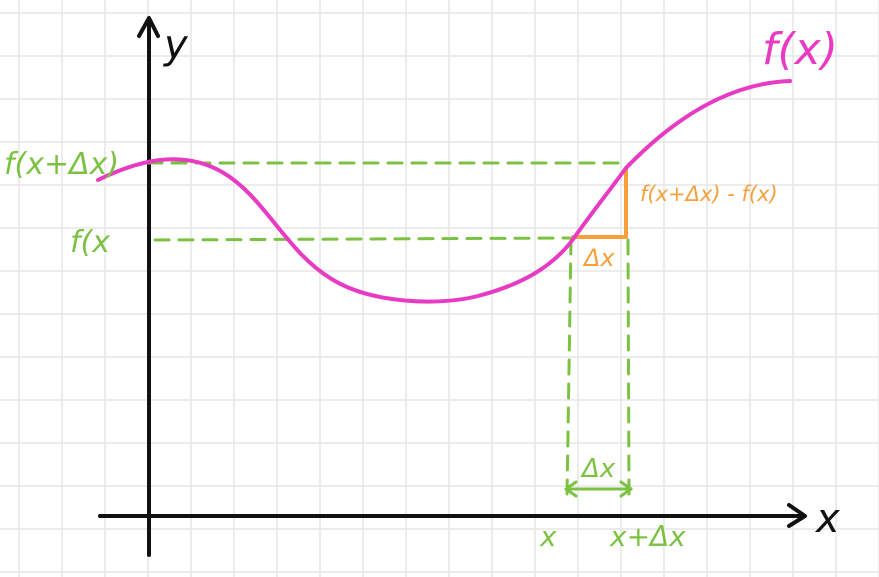 This screenshot has height=577, width=879. Describe the element at coordinates (647, 536) in the screenshot. I see `tick-label-x-plus-dx: x+Δx` at that location.